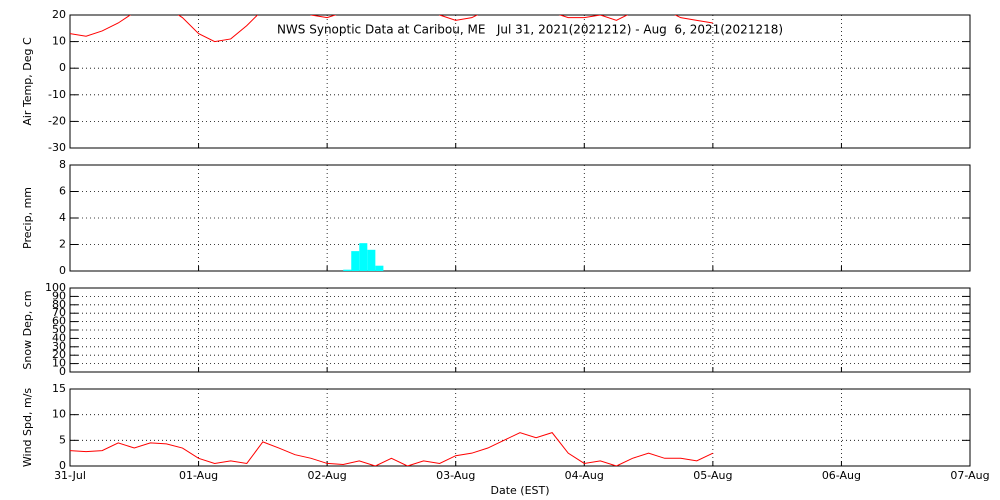 This screenshot has width=1000, height=500. I want to click on y-tick-label: 2, so click(62, 244).